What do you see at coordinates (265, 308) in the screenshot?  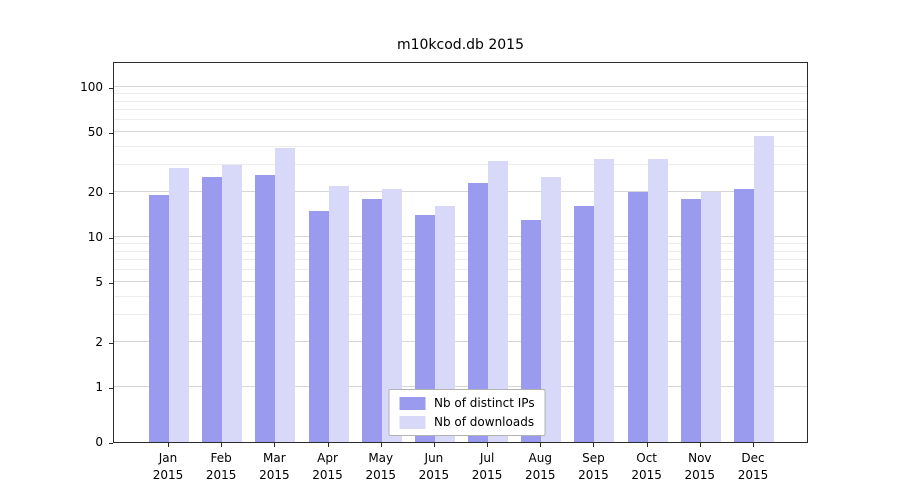 I see `bar-nb-of-distinct-ips-mar` at bounding box center [265, 308].